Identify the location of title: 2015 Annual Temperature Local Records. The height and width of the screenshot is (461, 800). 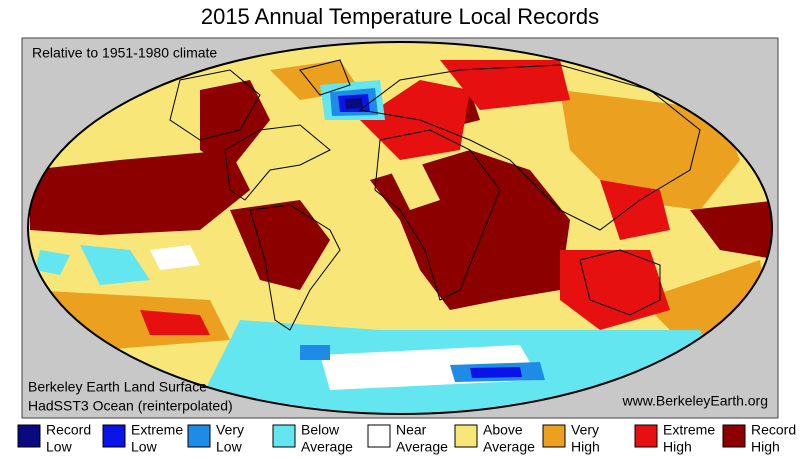
(400, 16).